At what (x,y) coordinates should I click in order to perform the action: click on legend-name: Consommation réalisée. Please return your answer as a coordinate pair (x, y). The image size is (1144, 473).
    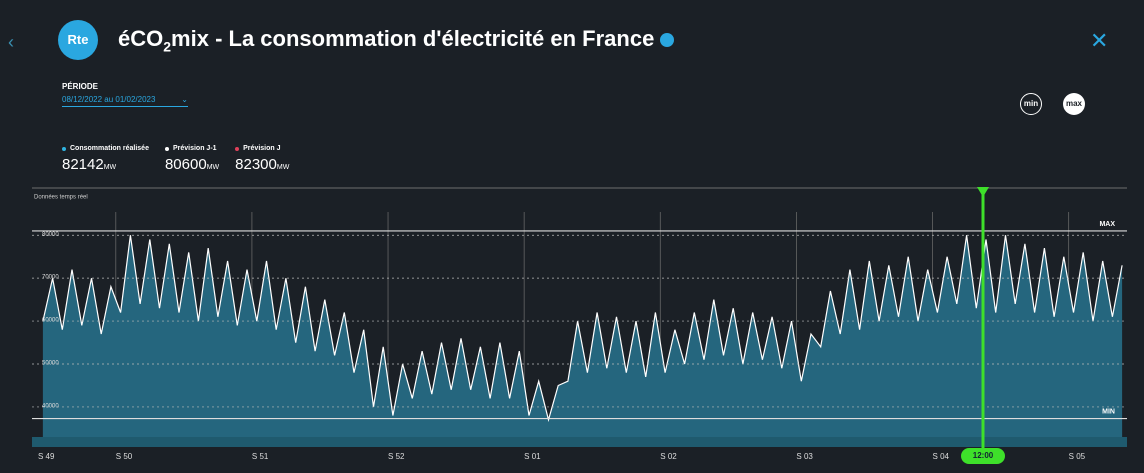
    Looking at the image, I should click on (109, 148).